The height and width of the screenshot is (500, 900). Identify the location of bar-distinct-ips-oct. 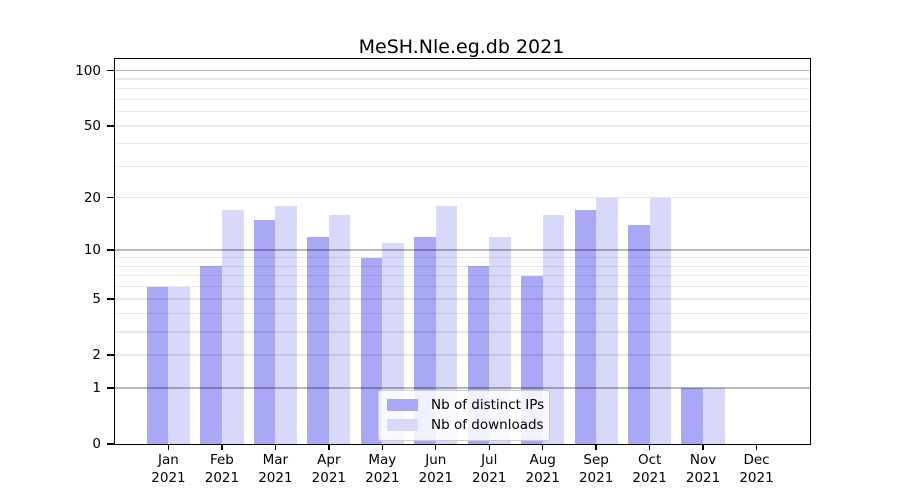
(639, 334).